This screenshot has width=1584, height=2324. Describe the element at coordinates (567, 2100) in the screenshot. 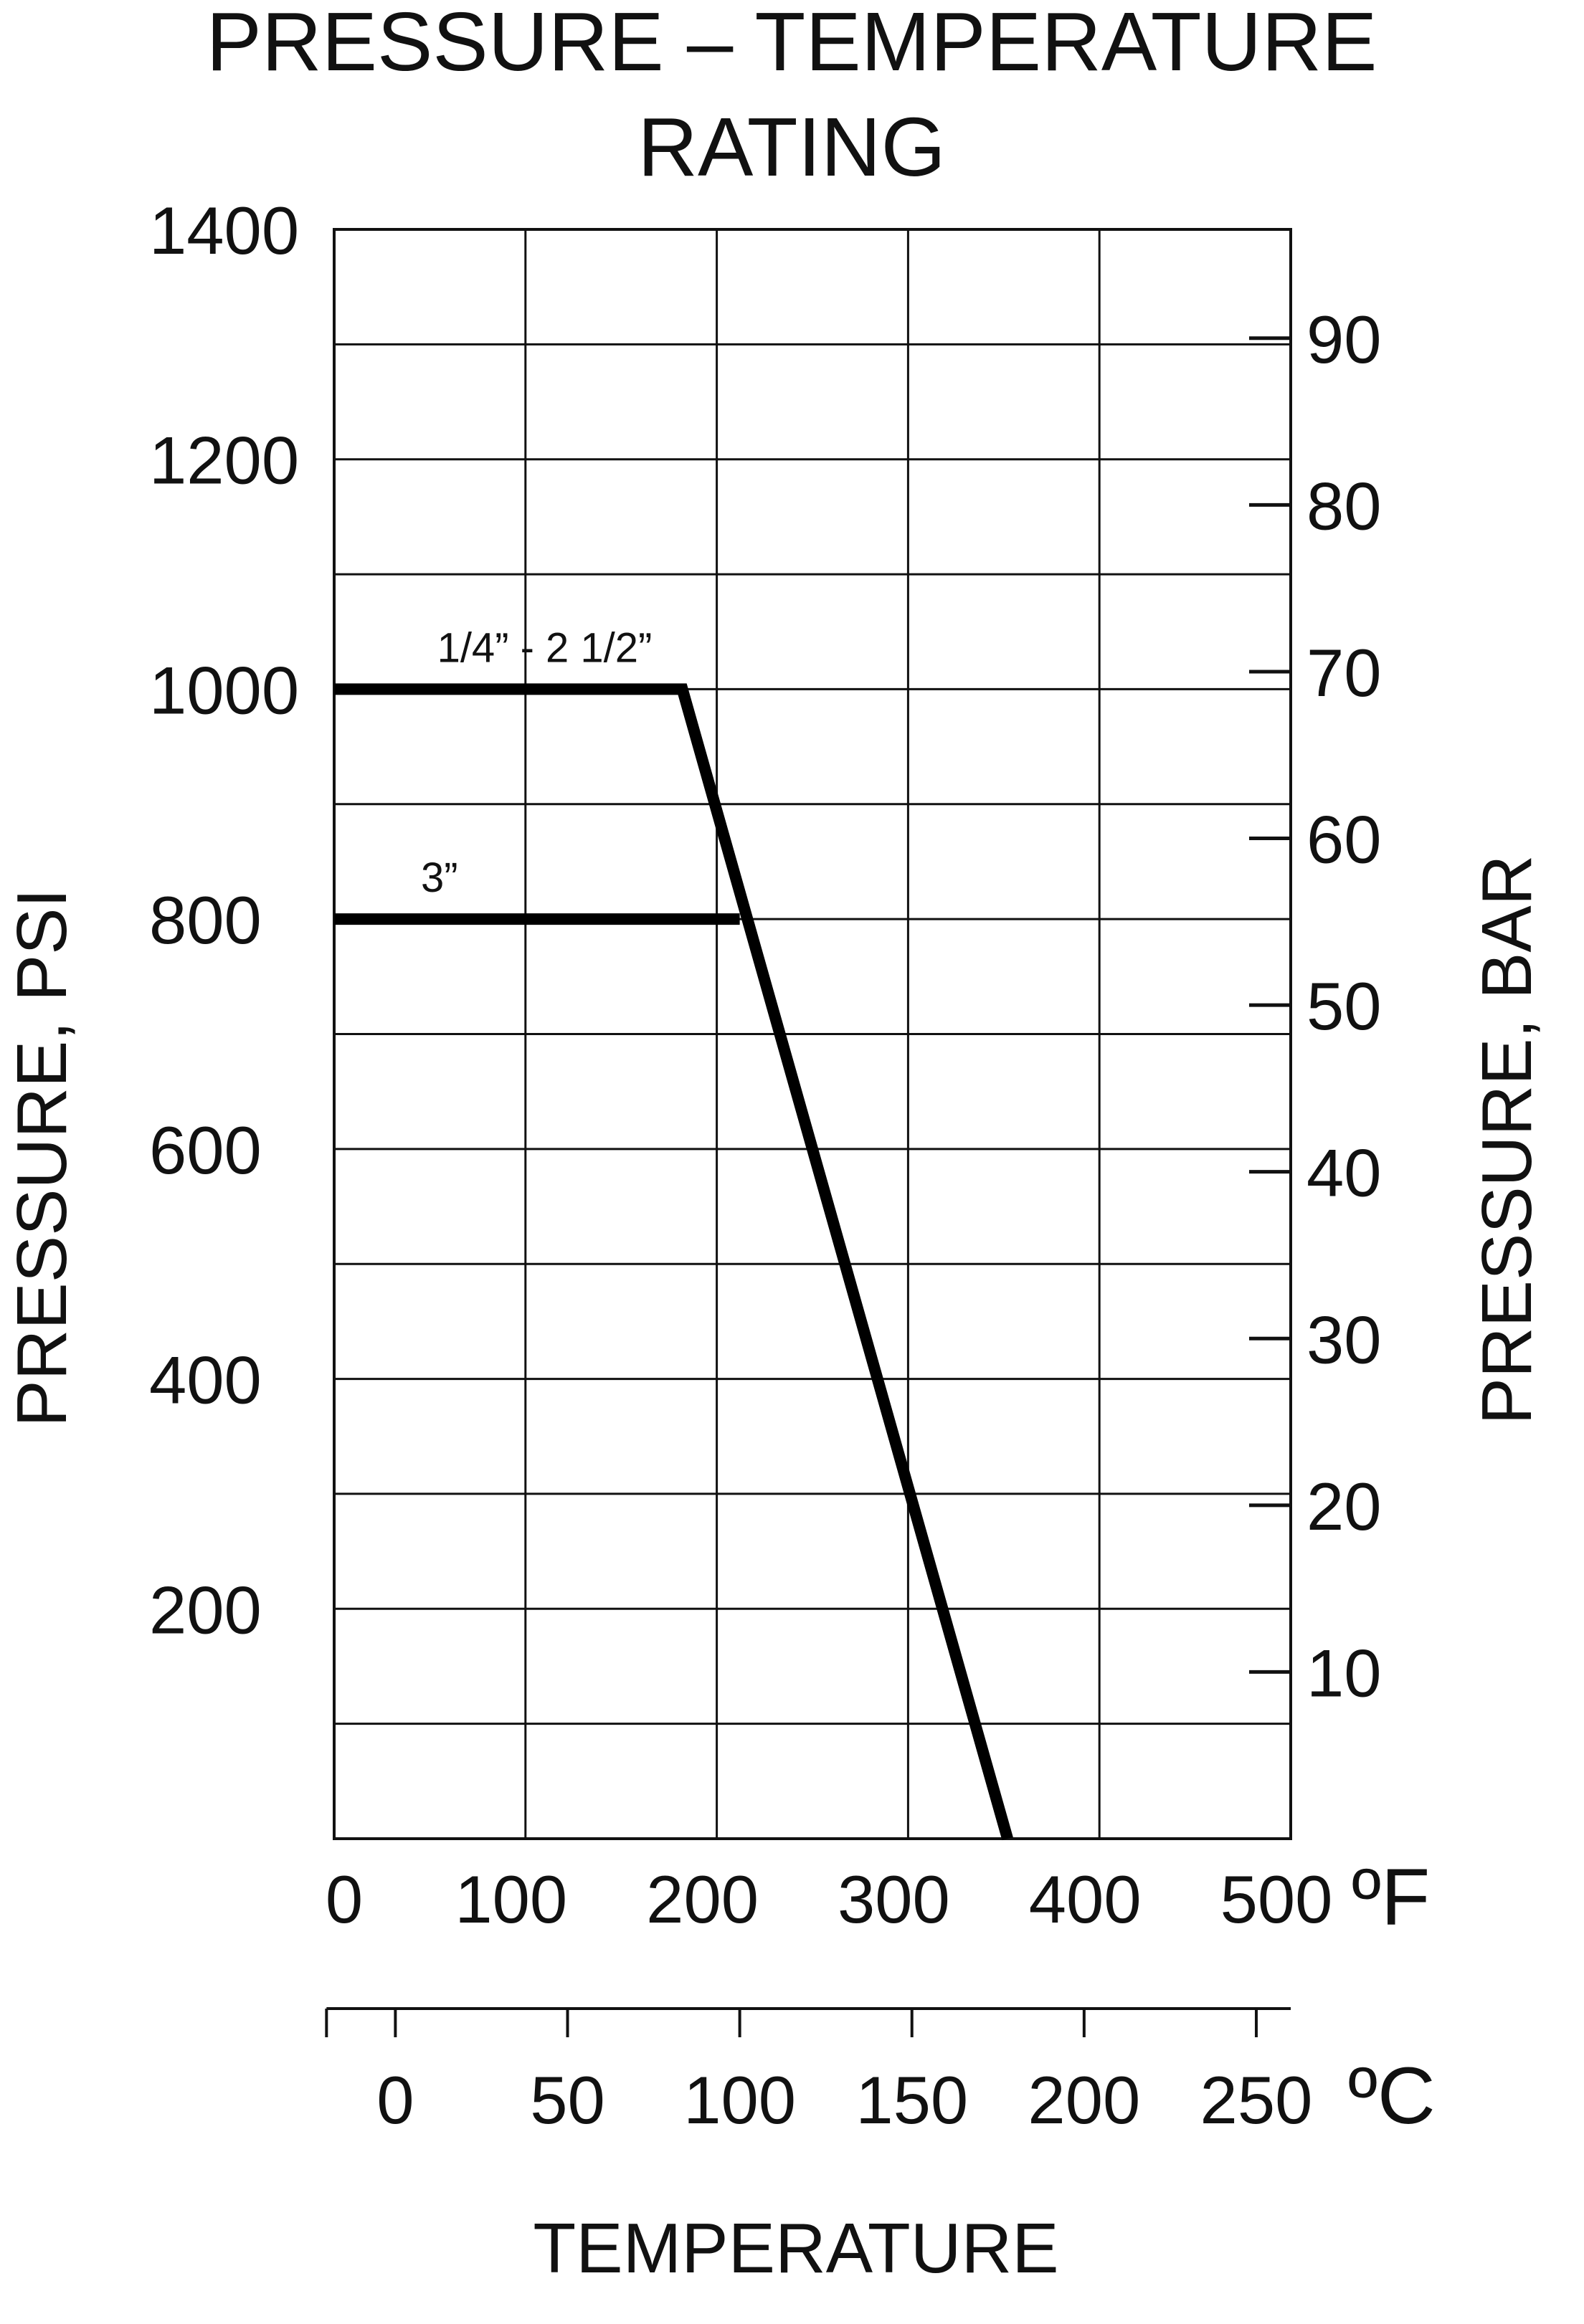

I see `x2-tick-label: 50` at that location.